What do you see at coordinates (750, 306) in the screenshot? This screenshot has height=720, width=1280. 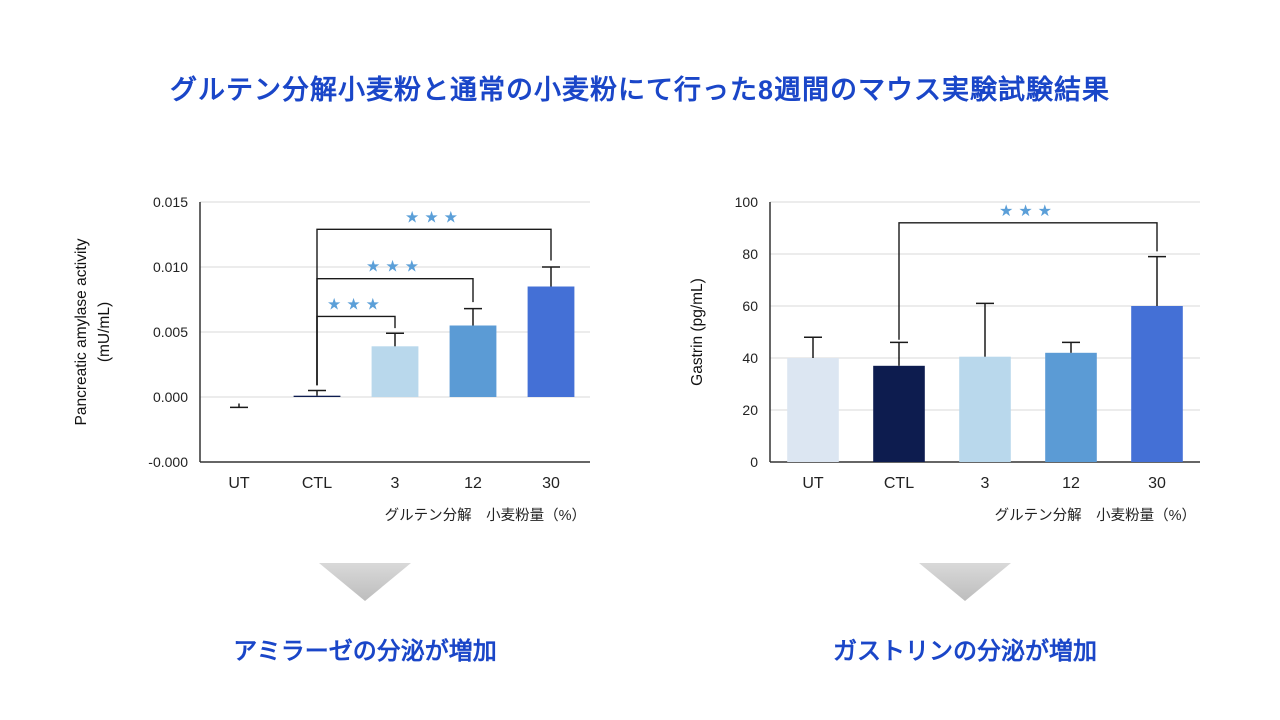 I see `y-tick-label: 60` at bounding box center [750, 306].